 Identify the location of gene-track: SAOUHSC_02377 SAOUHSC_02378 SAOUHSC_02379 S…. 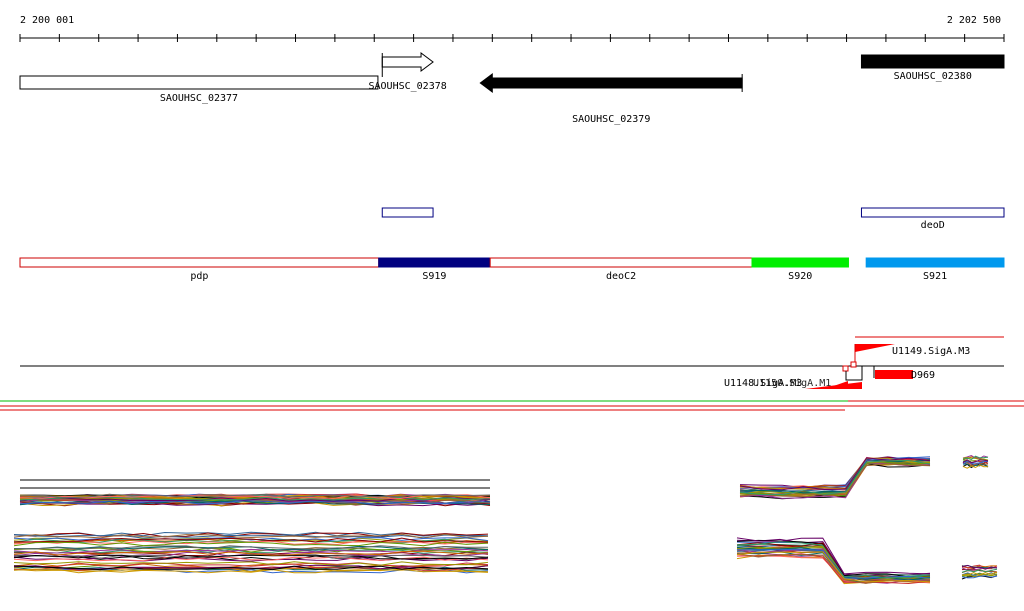
(512, 88).